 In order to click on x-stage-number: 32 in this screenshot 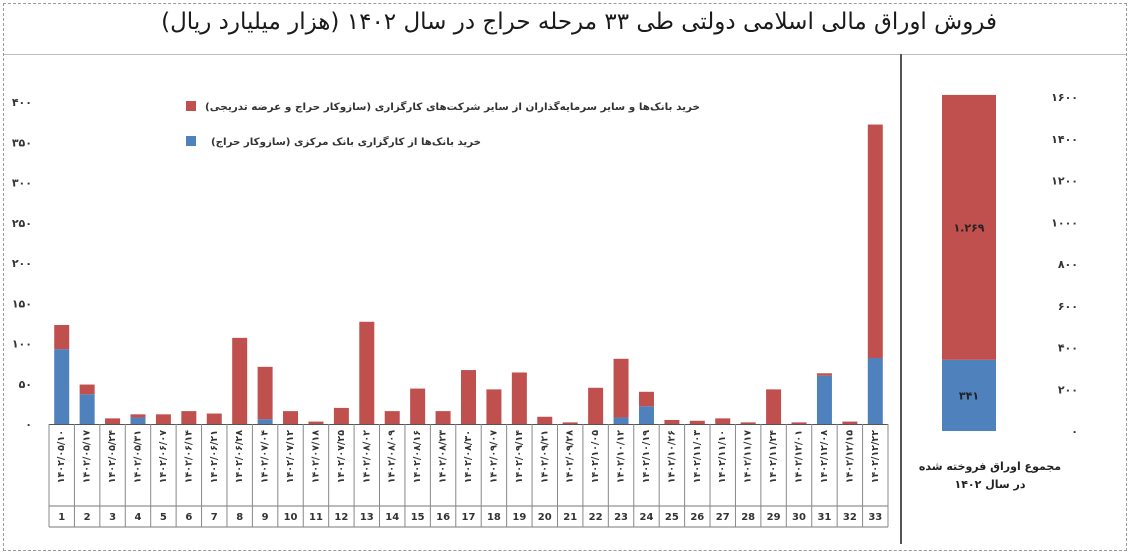, I will do `click(850, 517)`.